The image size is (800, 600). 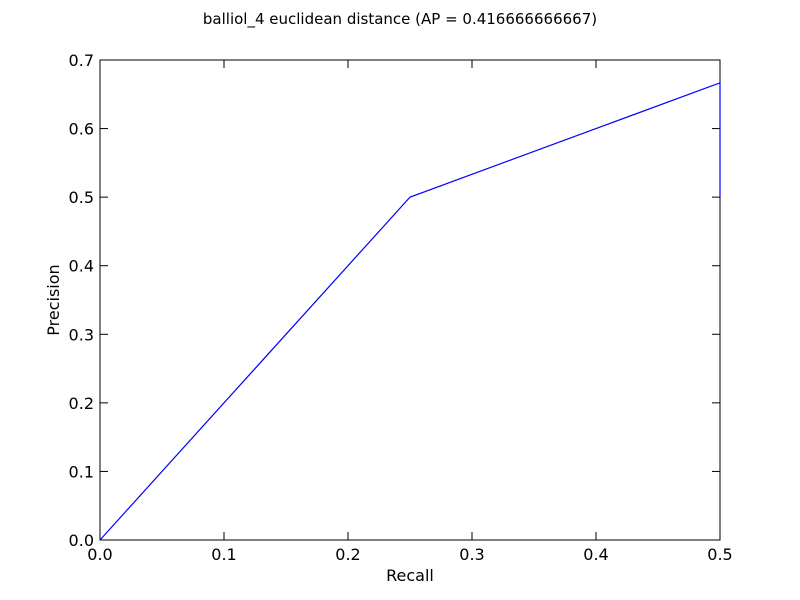 I want to click on y-tick-label: 0.0, so click(x=81, y=540).